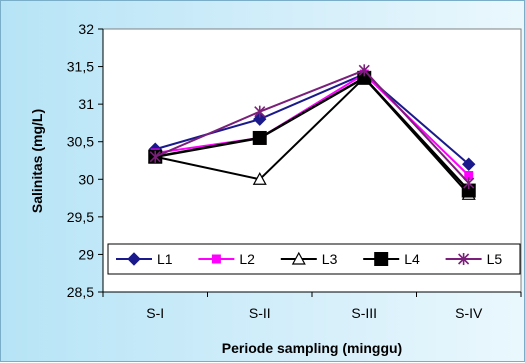  Describe the element at coordinates (412, 259) in the screenshot. I see `legend-label: L4` at that location.